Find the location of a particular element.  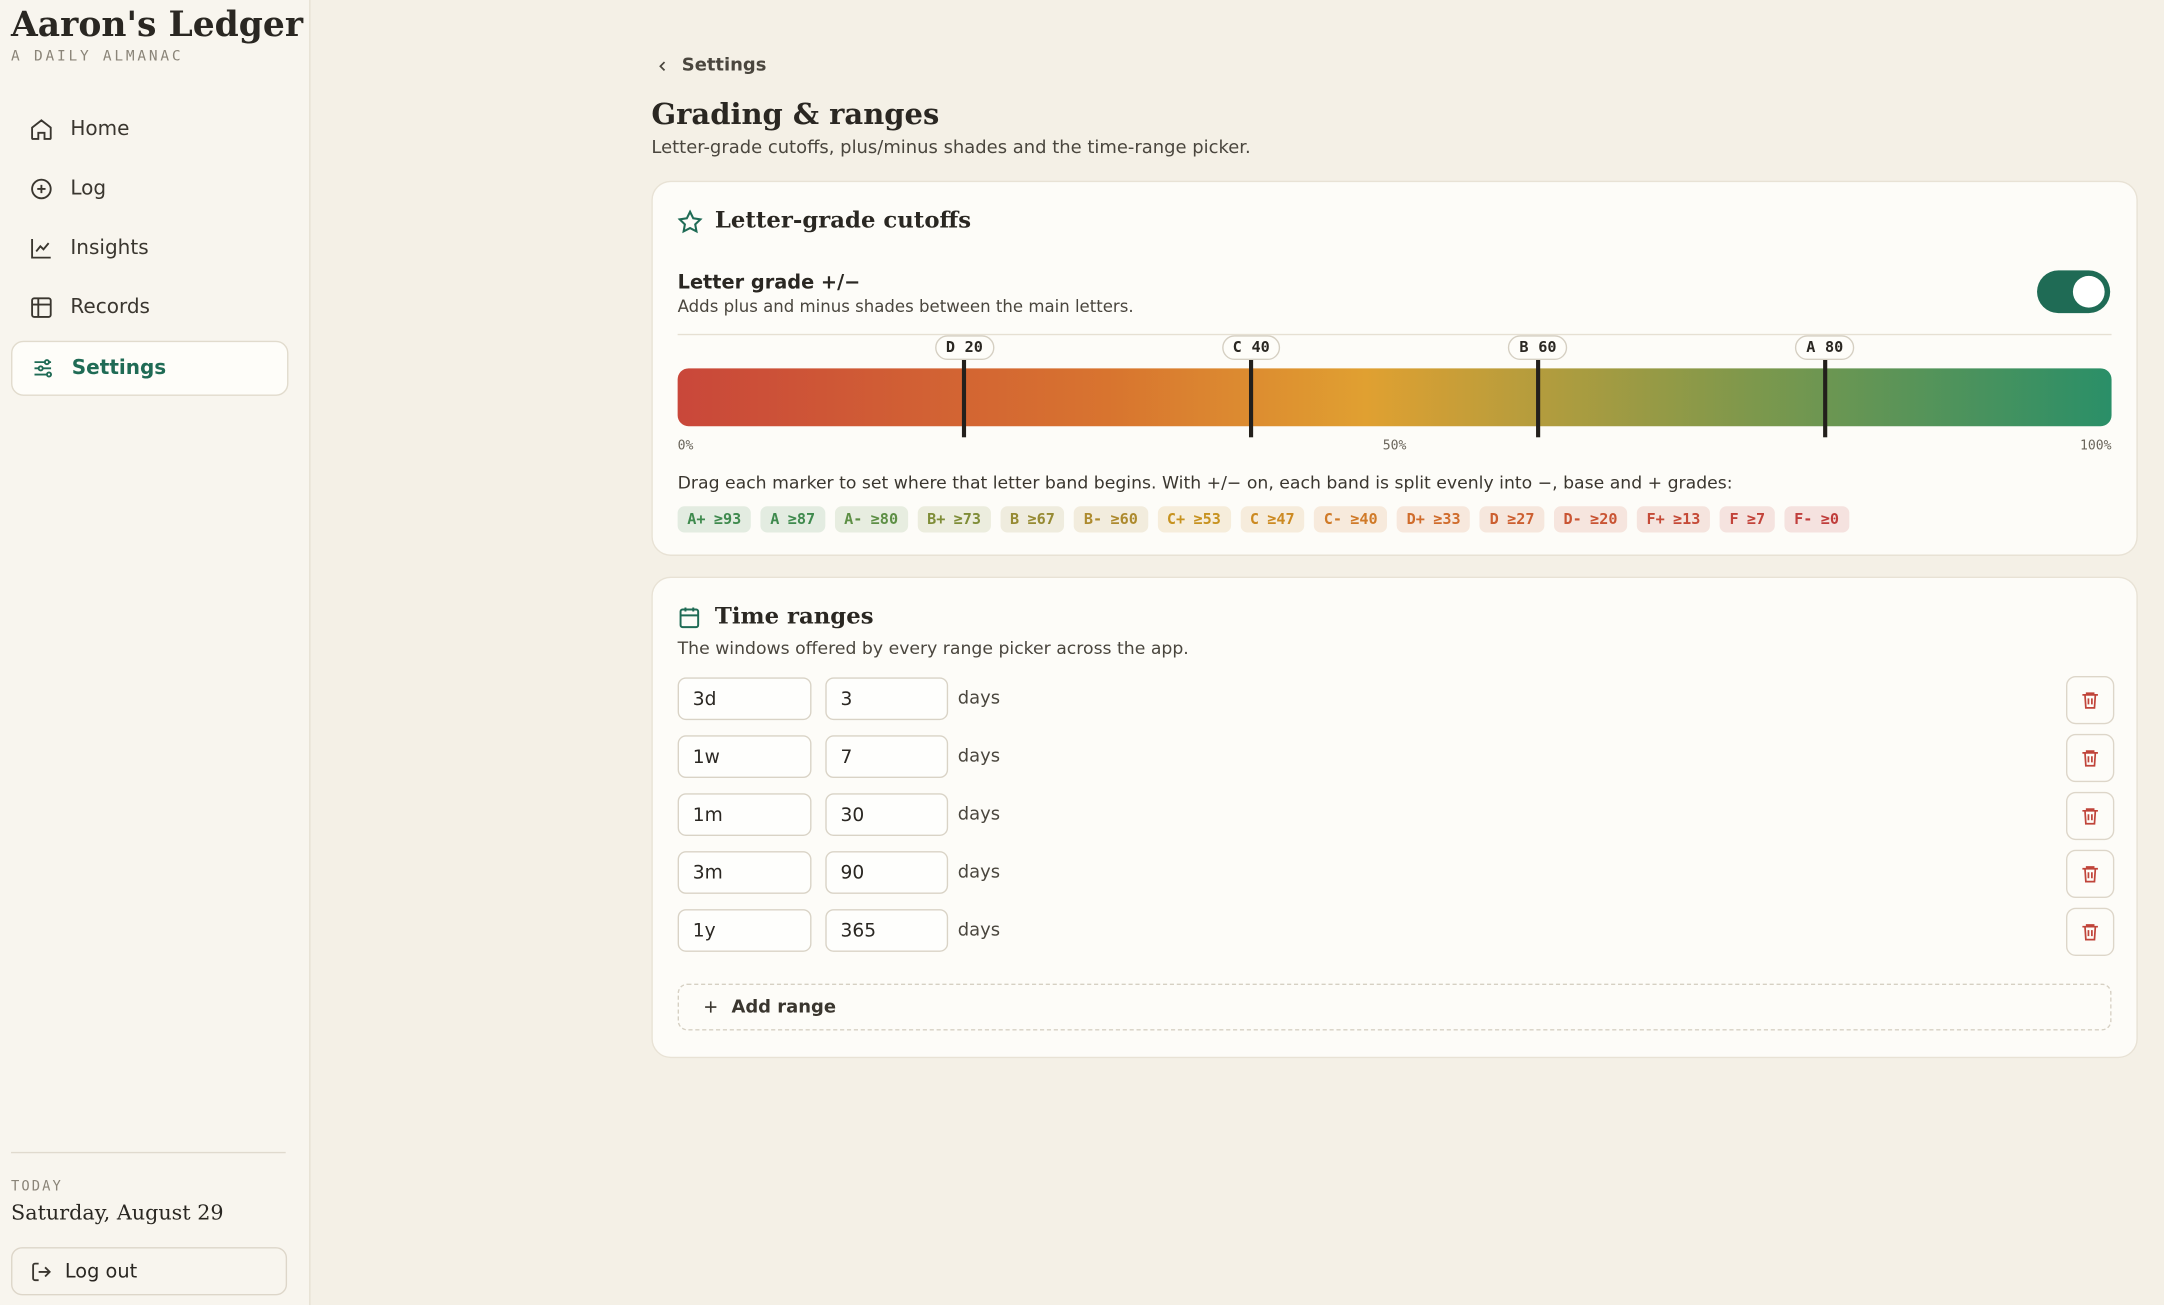

marker-pill: A 80 is located at coordinates (1825, 348).